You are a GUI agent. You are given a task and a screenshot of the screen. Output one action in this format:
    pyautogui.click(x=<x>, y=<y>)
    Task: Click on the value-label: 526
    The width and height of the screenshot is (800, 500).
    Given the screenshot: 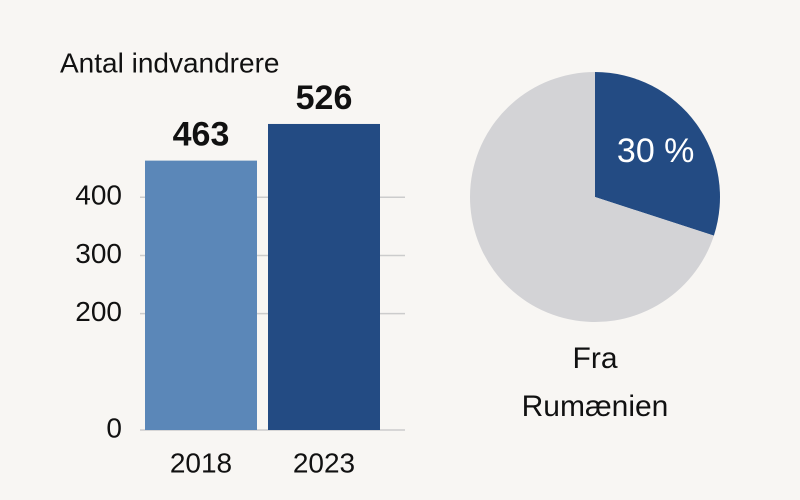 What is the action you would take?
    pyautogui.click(x=324, y=98)
    